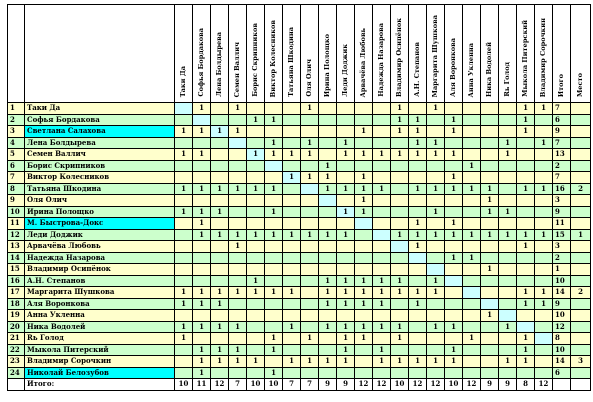  What do you see at coordinates (345, 53) in the screenshot?
I see `column-header: Леди Доджик` at bounding box center [345, 53].